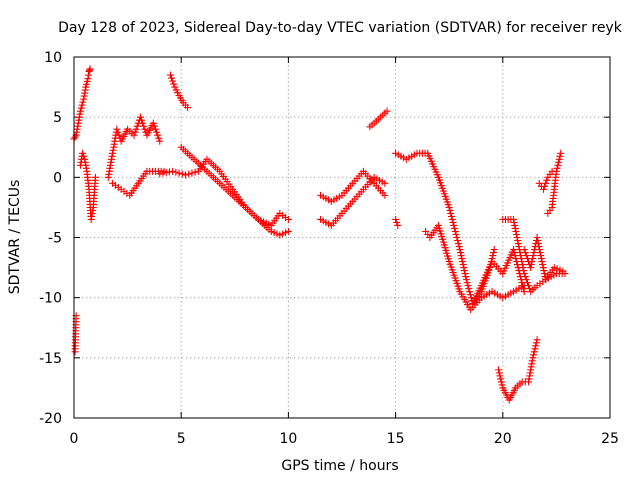 The image size is (640, 480). I want to click on x-tick-label: 5, so click(181, 439).